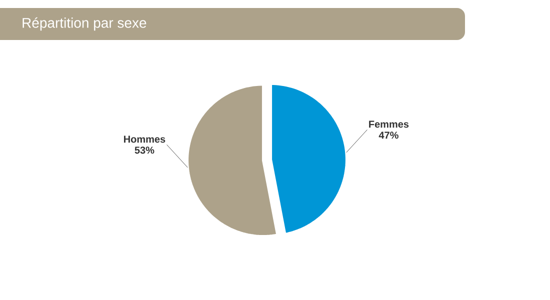 The height and width of the screenshot is (300, 550). What do you see at coordinates (388, 135) in the screenshot?
I see `data-label: 47%` at bounding box center [388, 135].